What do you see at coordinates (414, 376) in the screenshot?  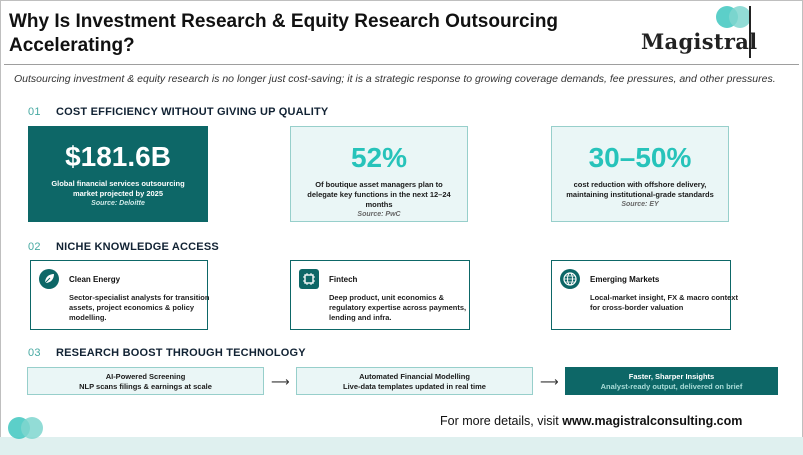 I see `tech-title: Automated Financial Modelling` at bounding box center [414, 376].